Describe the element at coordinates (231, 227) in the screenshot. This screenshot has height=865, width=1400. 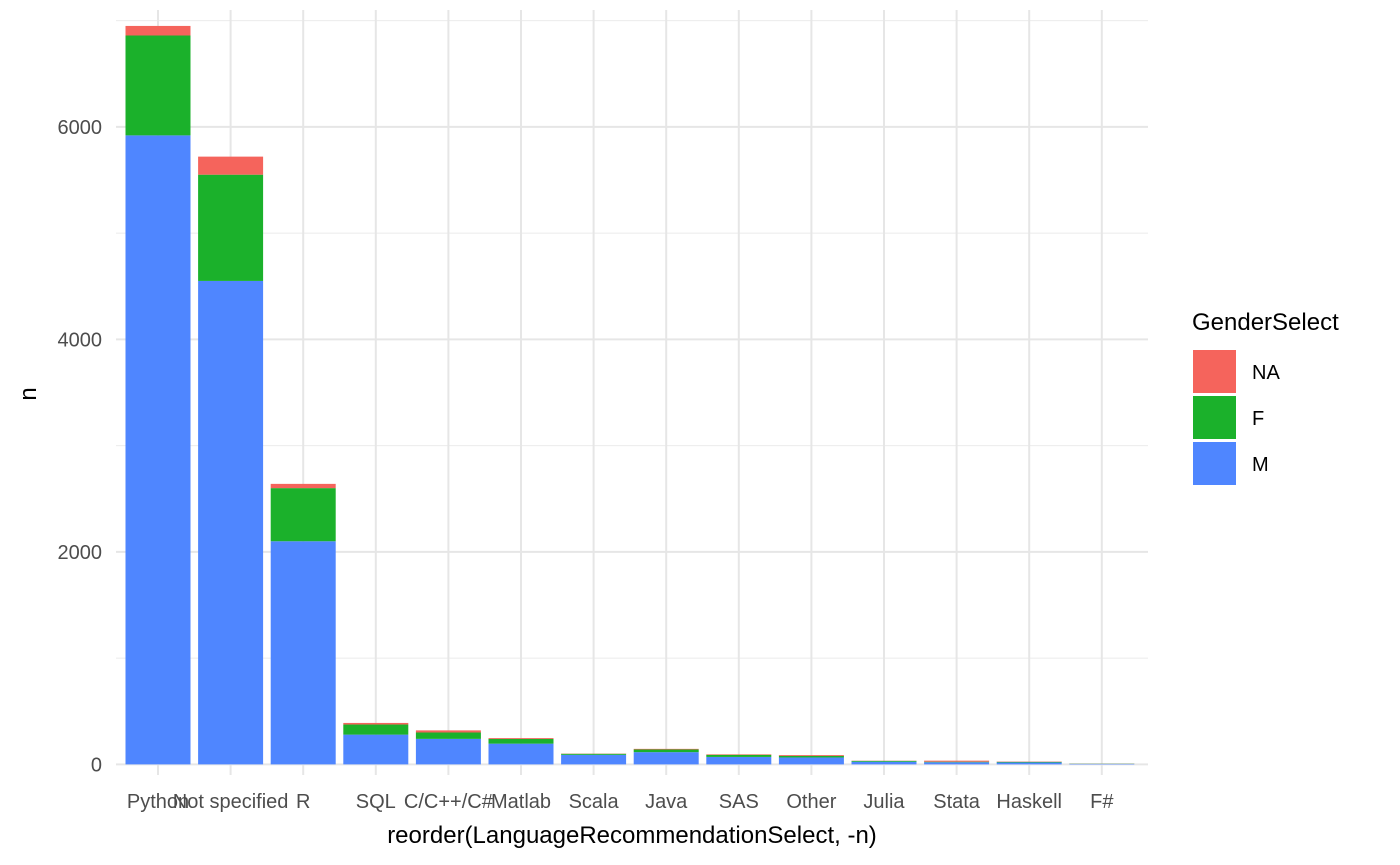
I see `bar-f-not-specified` at that location.